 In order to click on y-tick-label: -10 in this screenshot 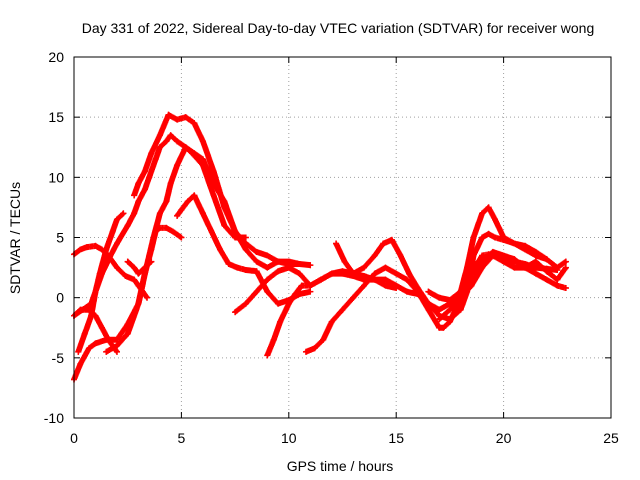, I will do `click(54, 418)`.